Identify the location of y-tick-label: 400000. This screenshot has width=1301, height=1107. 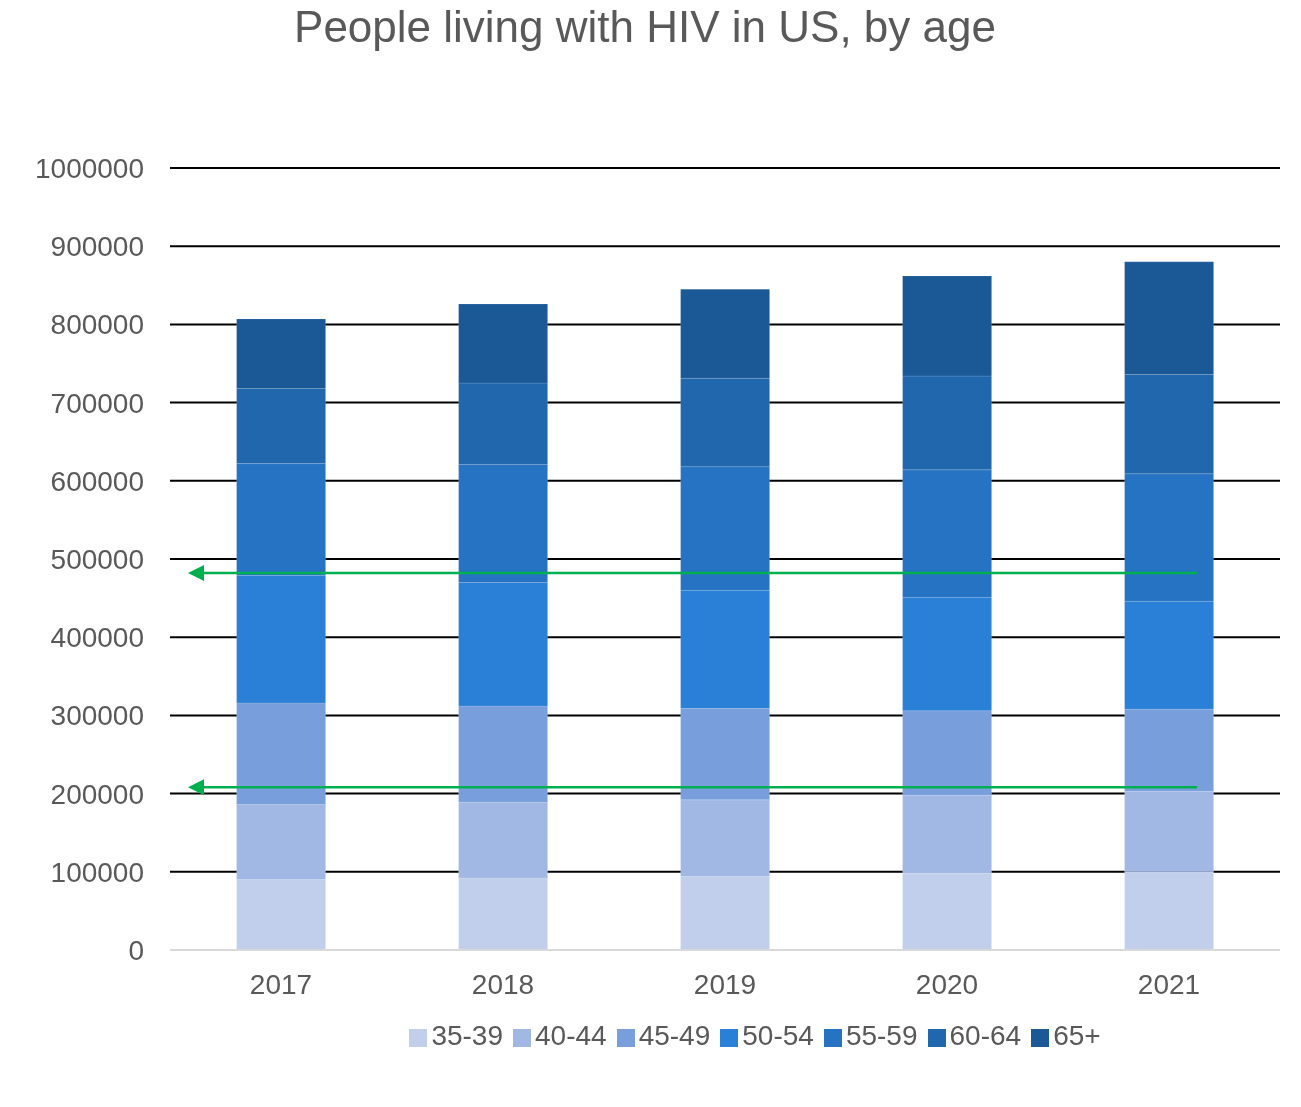
(97, 638).